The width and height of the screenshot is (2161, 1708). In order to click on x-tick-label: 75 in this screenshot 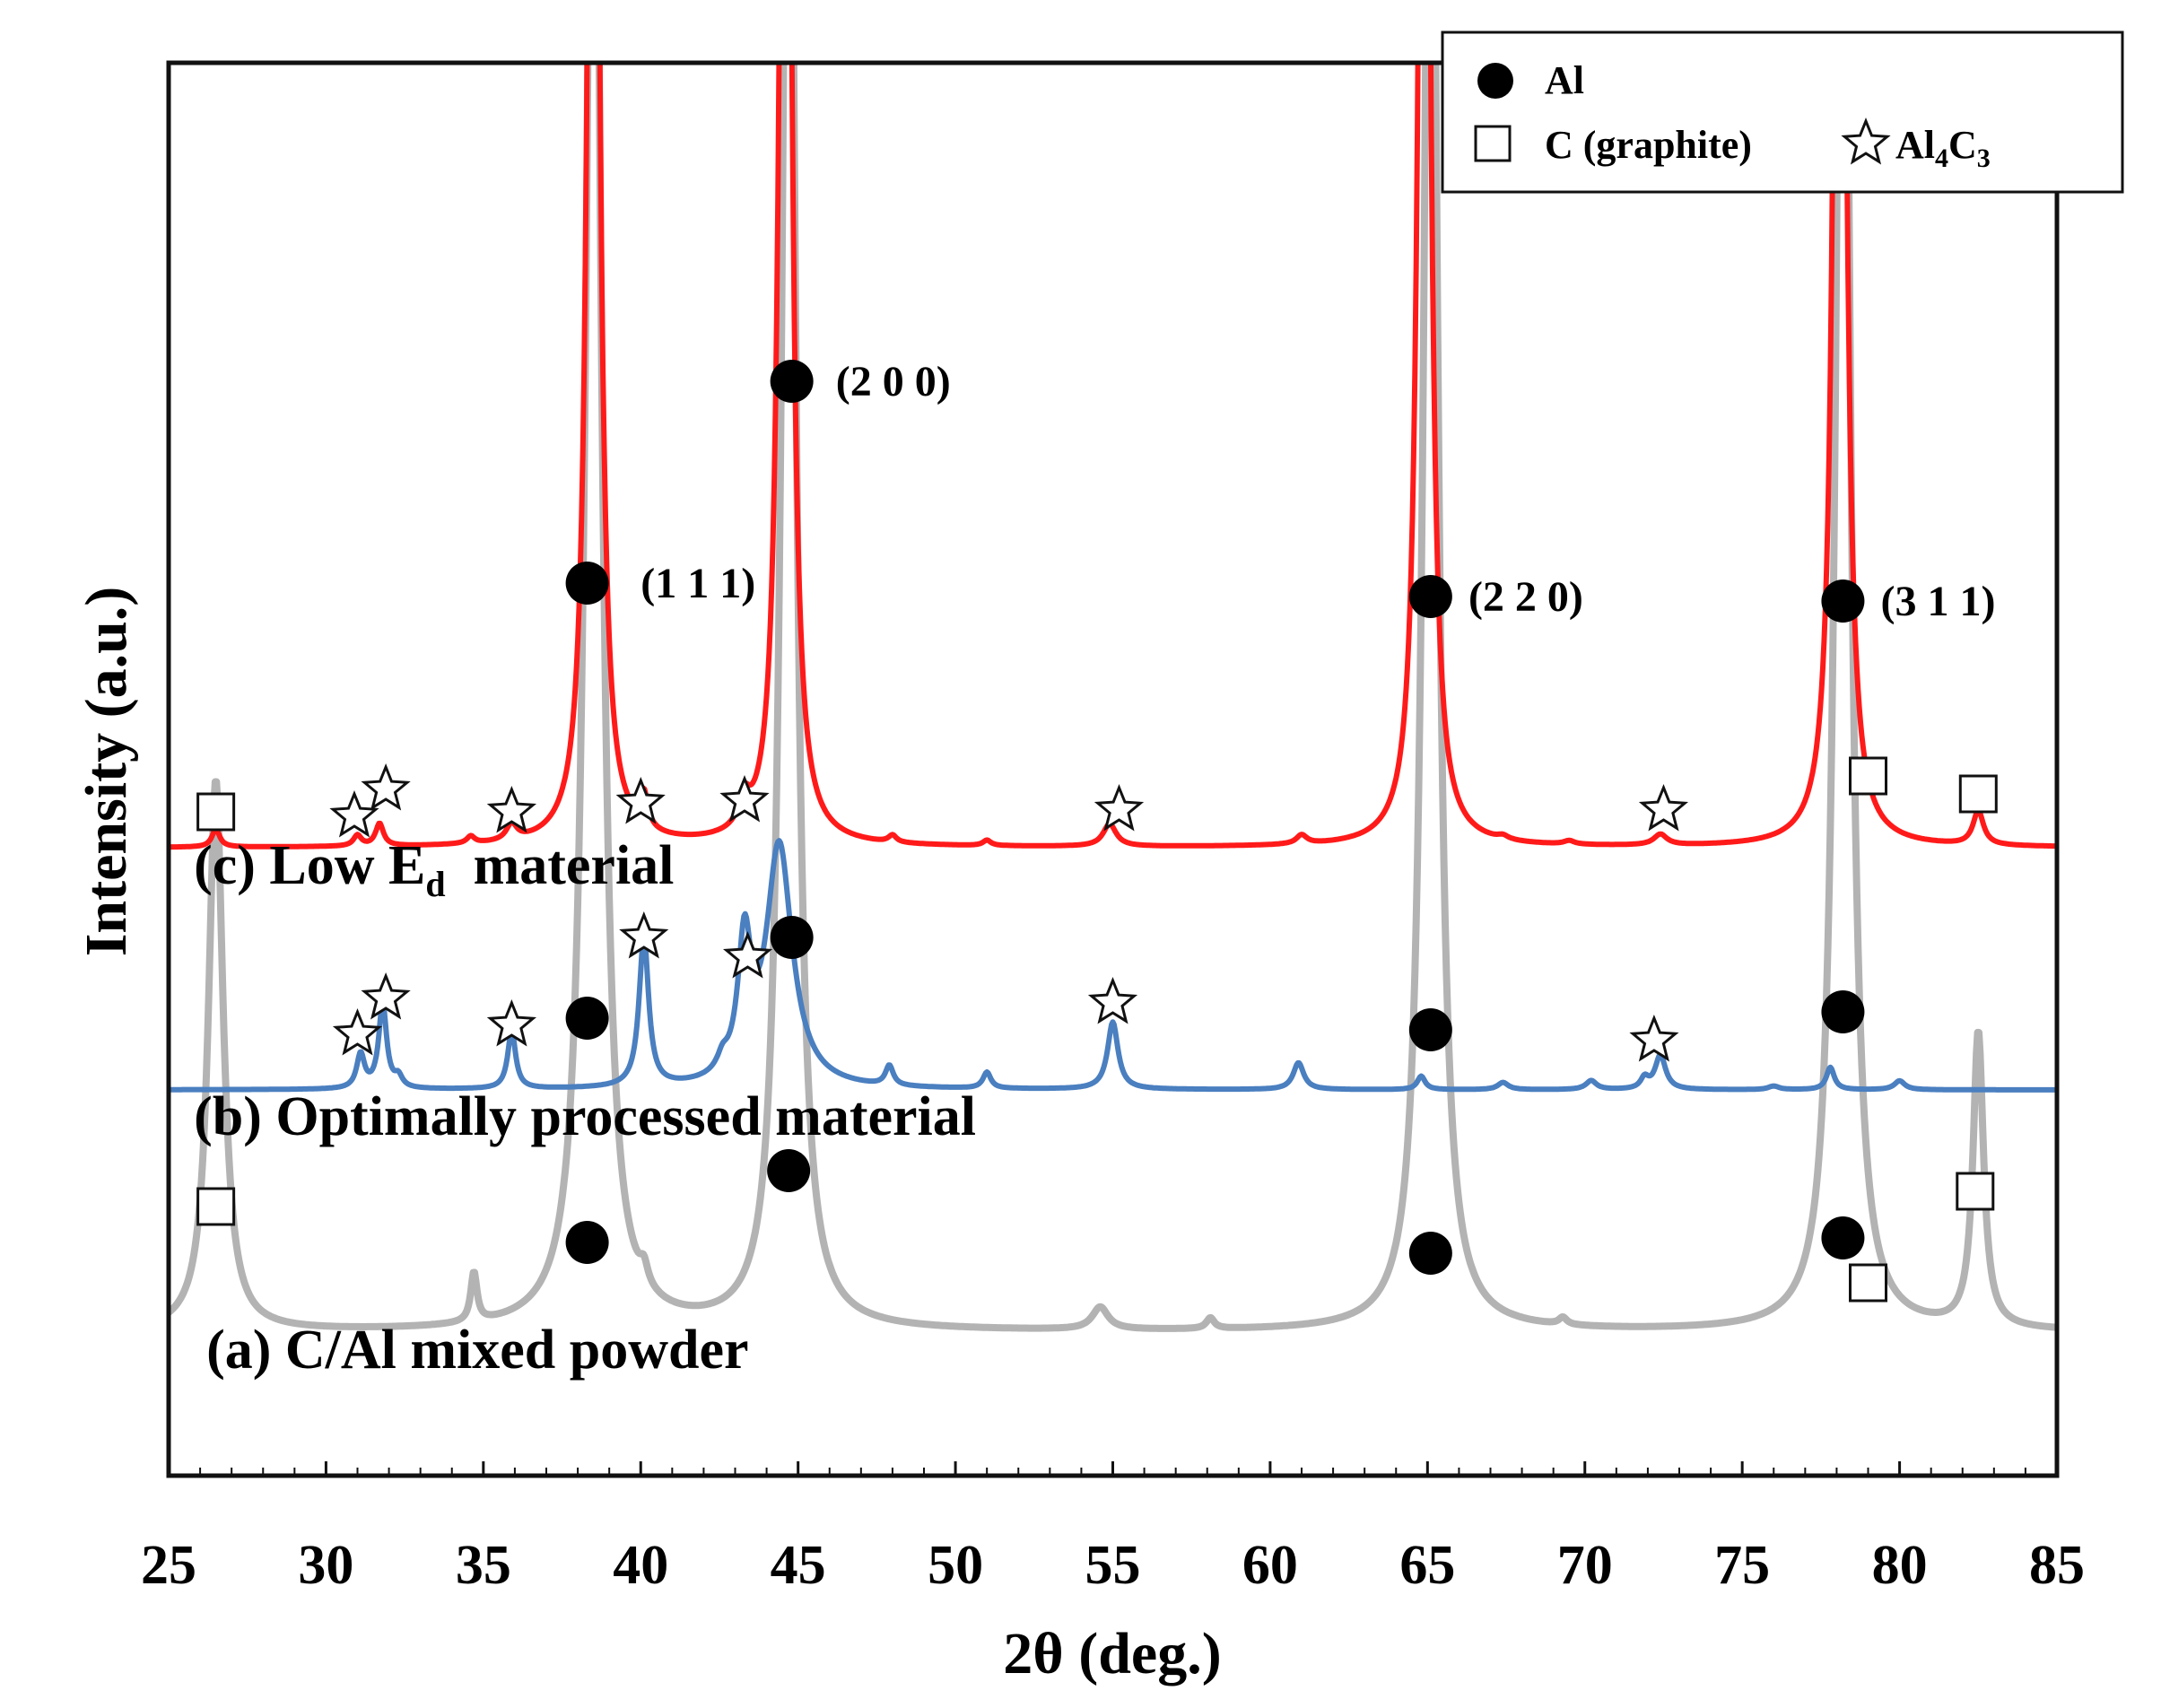, I will do `click(1742, 1565)`.